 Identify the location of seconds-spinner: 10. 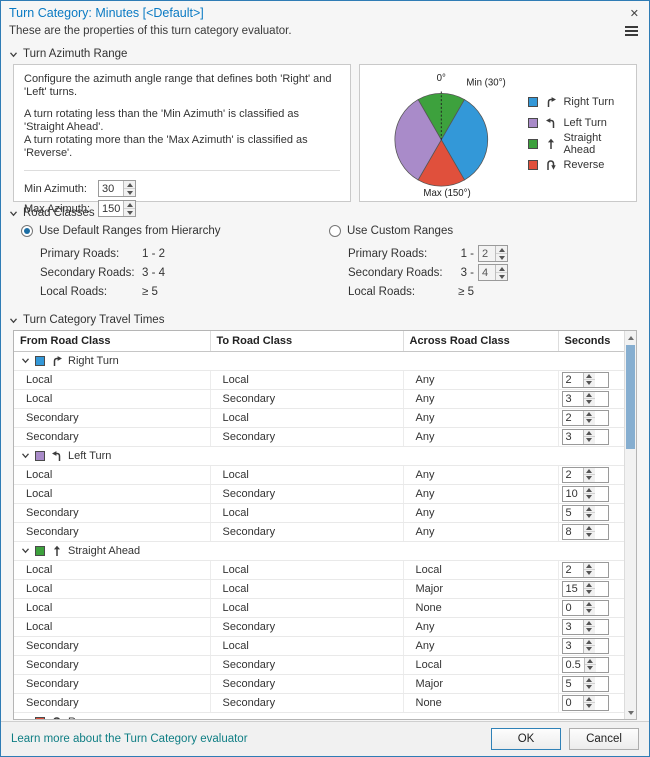
(585, 493).